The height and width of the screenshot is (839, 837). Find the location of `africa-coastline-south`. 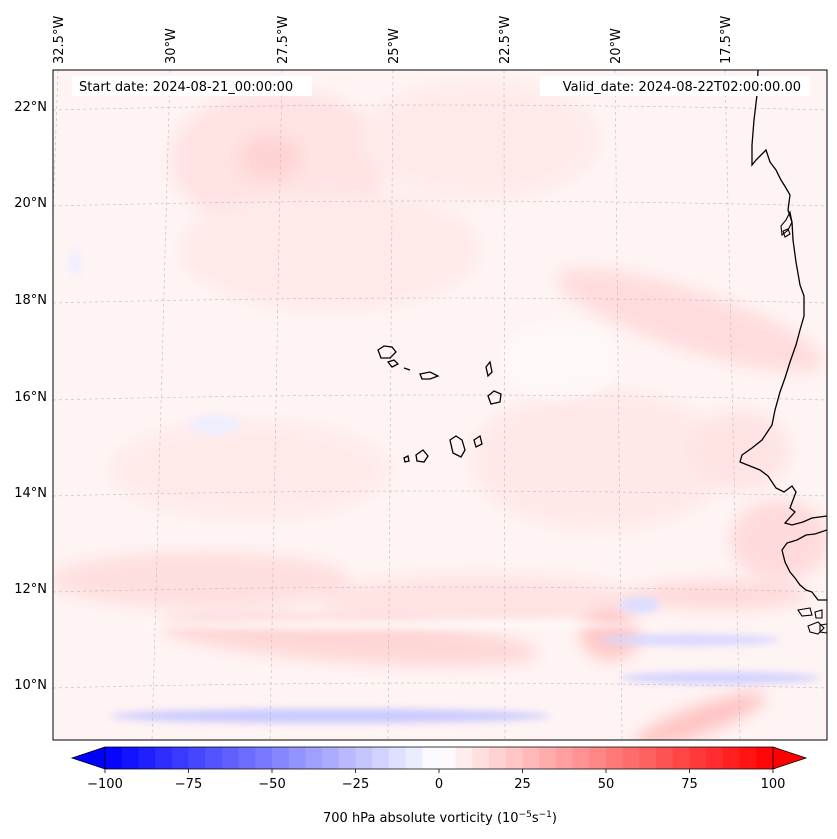

africa-coastline-south is located at coordinates (804, 565).